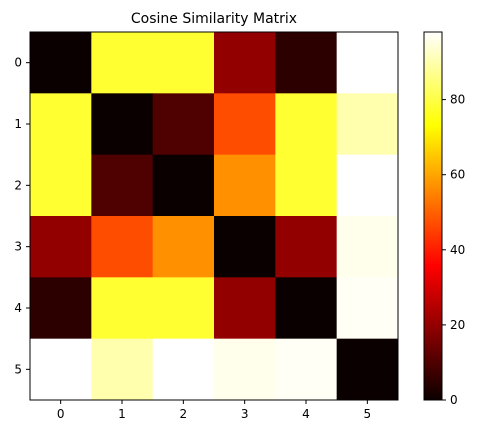  Describe the element at coordinates (18, 308) in the screenshot. I see `y-tick-label: 4` at that location.